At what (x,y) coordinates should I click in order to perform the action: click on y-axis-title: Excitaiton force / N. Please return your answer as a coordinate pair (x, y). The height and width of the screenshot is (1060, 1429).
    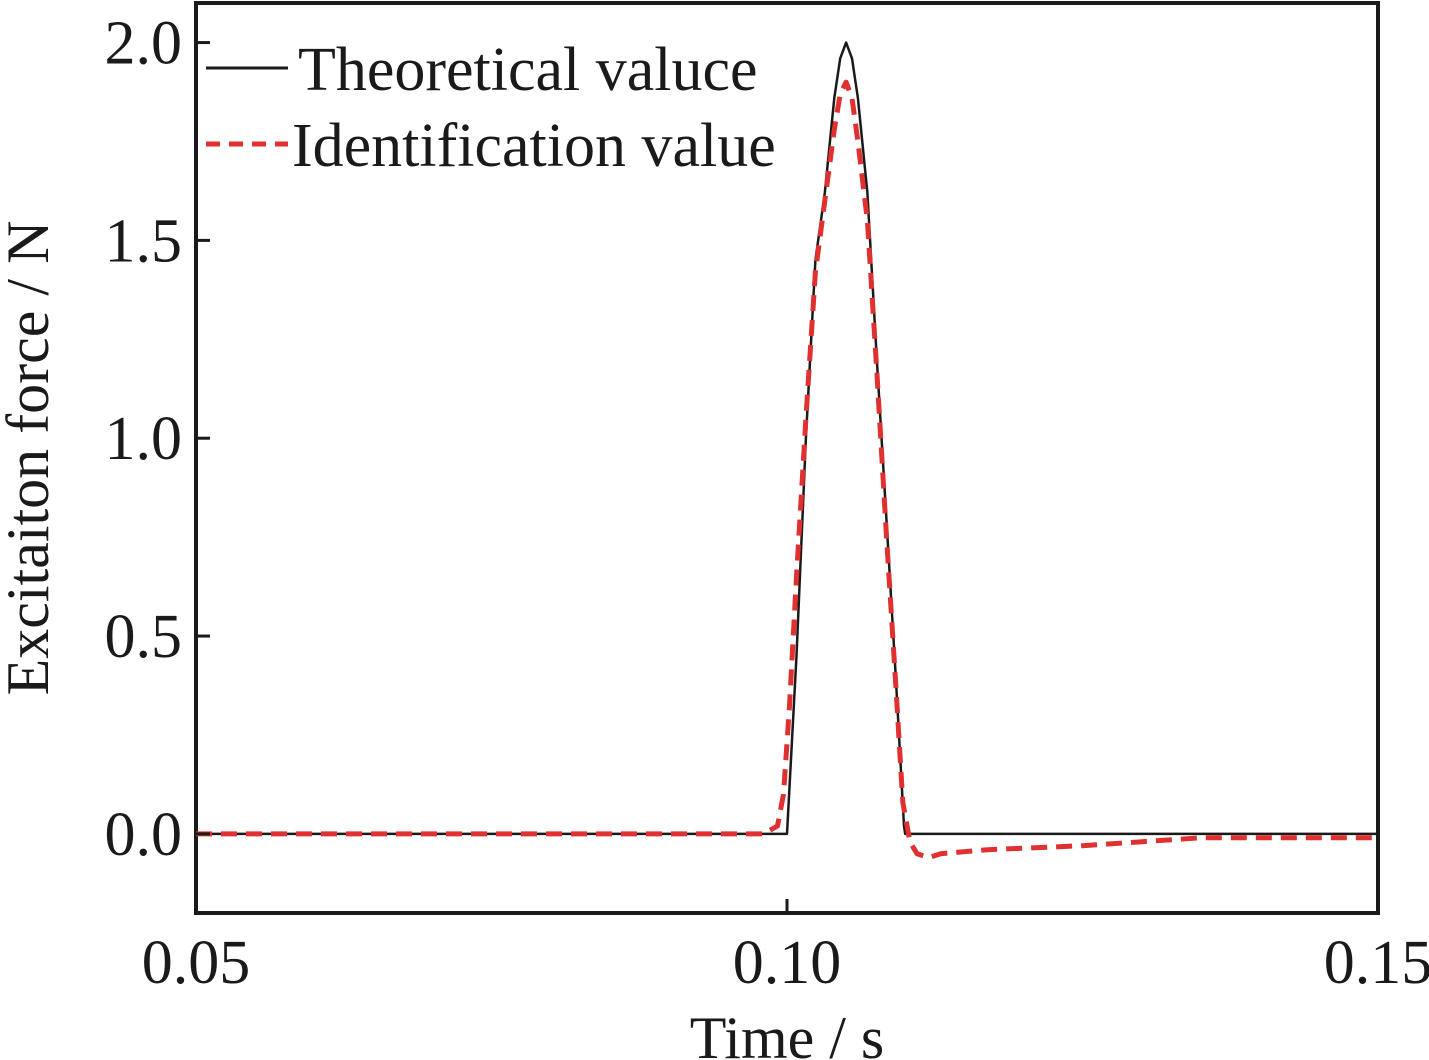
    Looking at the image, I should click on (30, 458).